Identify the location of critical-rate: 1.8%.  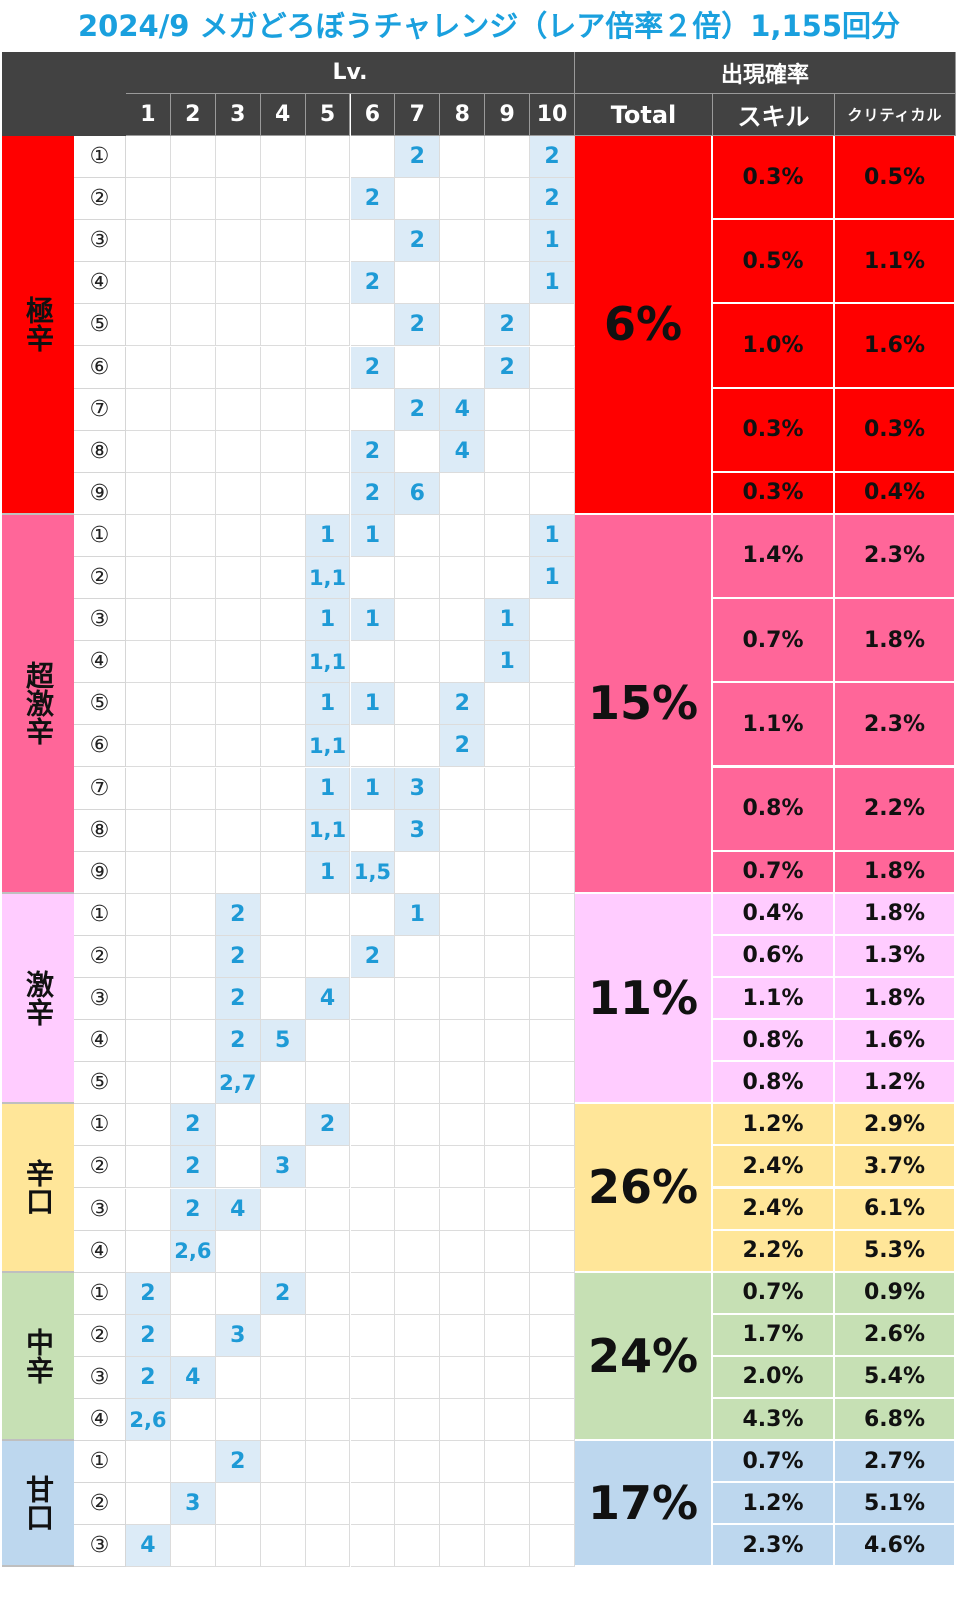
(895, 914).